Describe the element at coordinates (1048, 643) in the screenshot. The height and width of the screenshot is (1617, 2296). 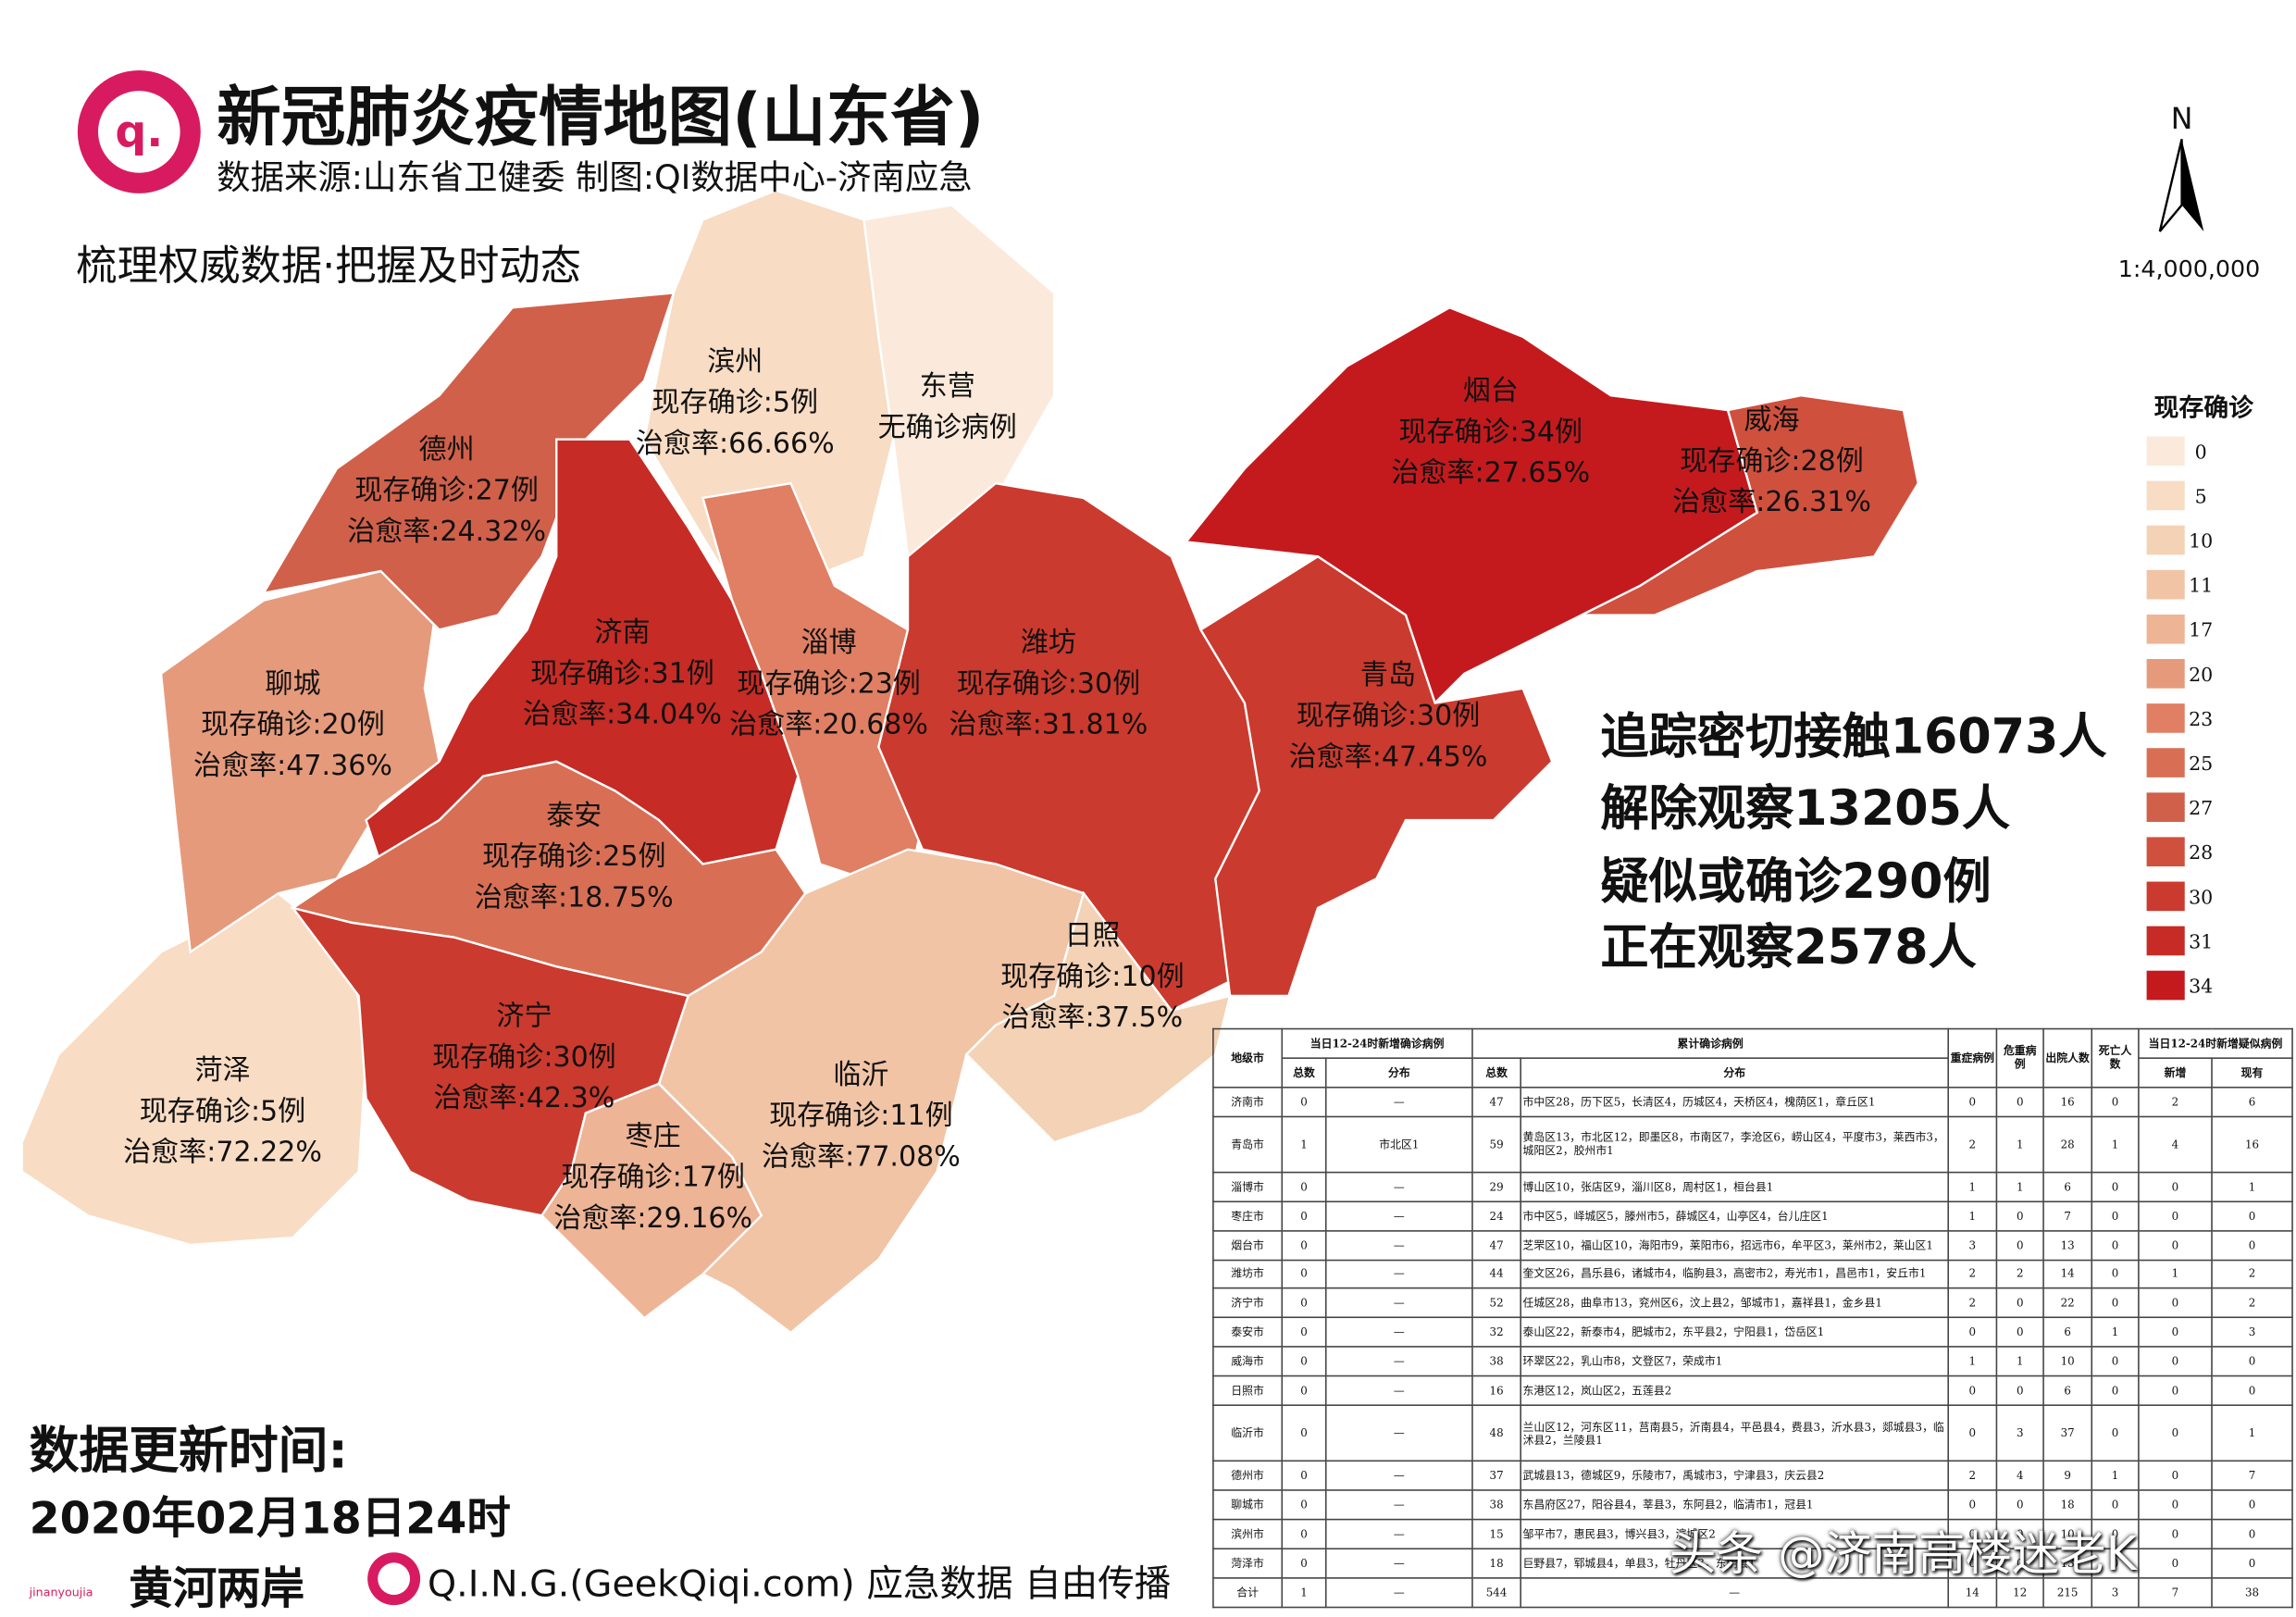
I see `region-name: 潍坊` at that location.